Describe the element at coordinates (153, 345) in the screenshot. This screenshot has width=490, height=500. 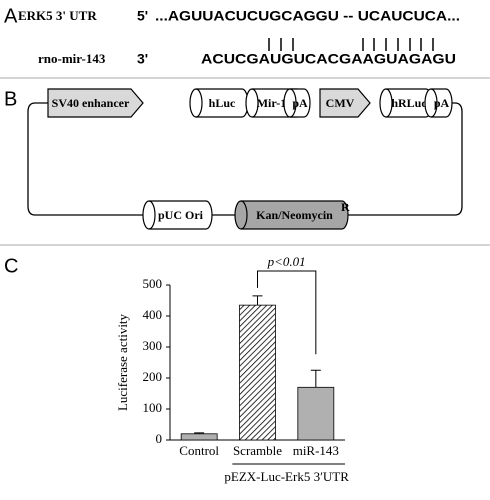
I see `y-tick-label: 300` at that location.